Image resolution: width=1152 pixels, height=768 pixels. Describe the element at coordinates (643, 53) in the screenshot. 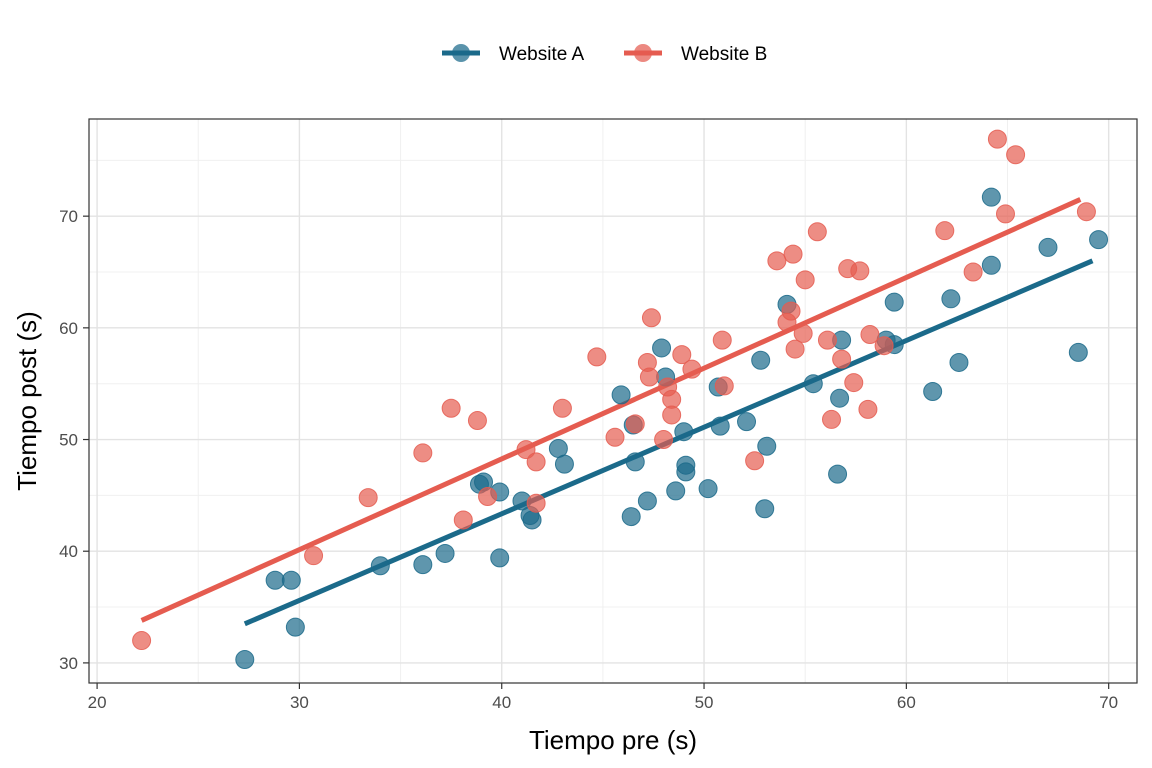

I see `legend-key-point-website-b` at that location.